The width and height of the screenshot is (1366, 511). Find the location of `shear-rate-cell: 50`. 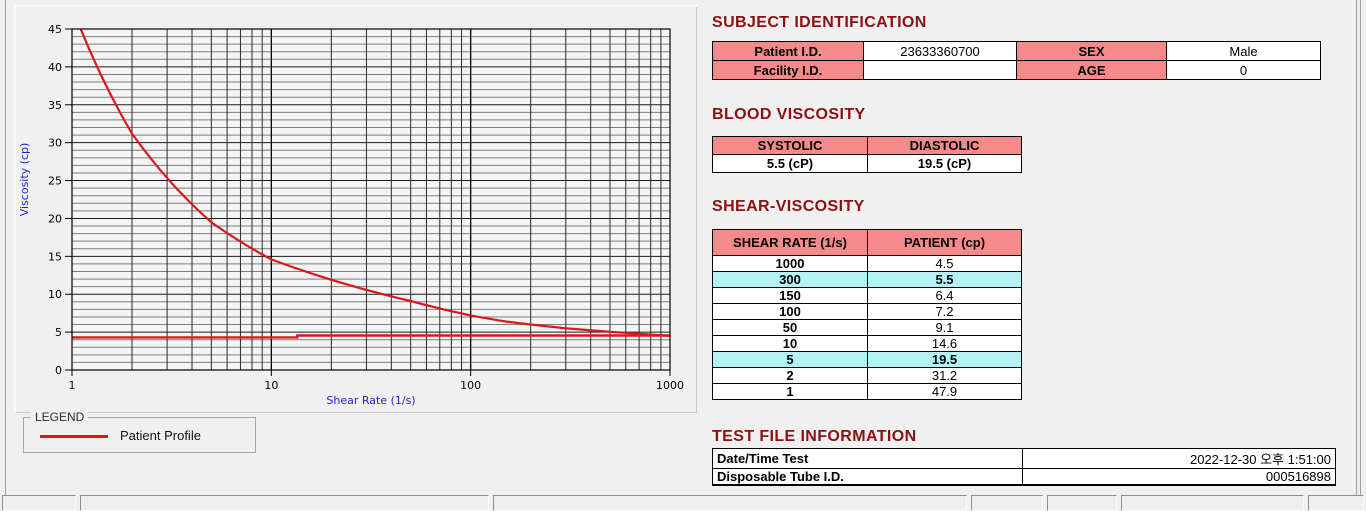

shear-rate-cell: 50 is located at coordinates (790, 327).